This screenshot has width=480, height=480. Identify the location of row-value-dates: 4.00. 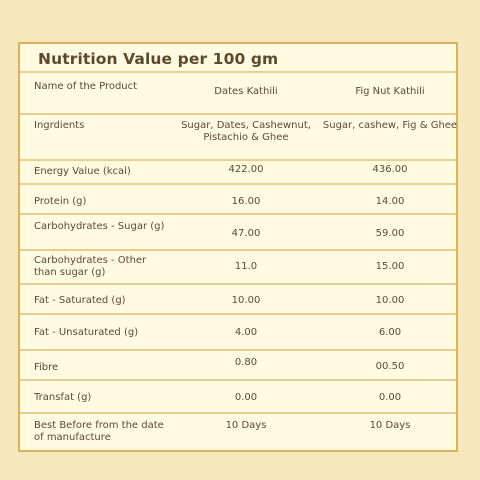
(246, 332).